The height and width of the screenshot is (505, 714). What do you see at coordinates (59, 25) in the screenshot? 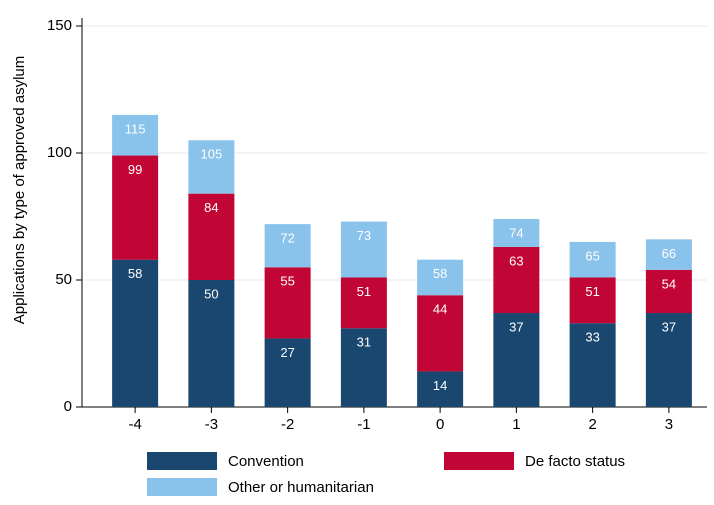
I see `y-tick-label: 150` at bounding box center [59, 25].